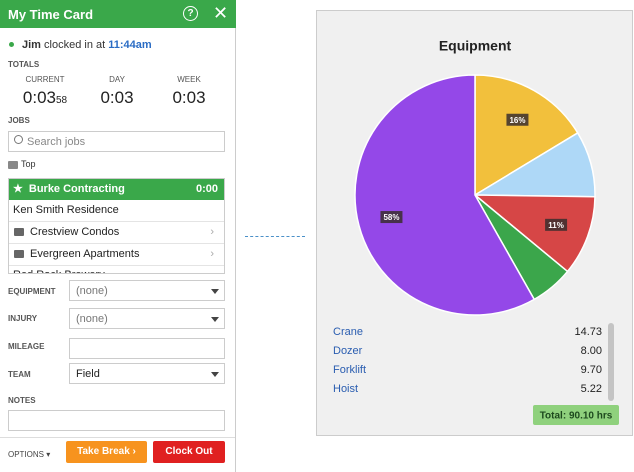 This screenshot has height=472, width=634. Describe the element at coordinates (591, 351) in the screenshot. I see `legend-value: 8.00` at that location.